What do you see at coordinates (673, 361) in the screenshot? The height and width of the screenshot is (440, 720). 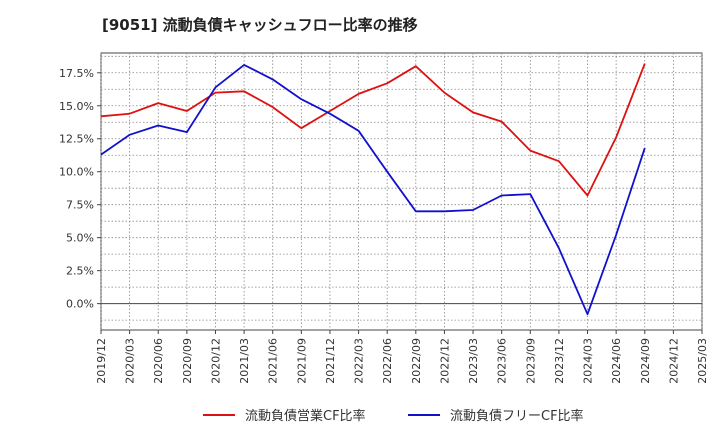 I see `x-tick-label: 2024/12` at bounding box center [673, 361].